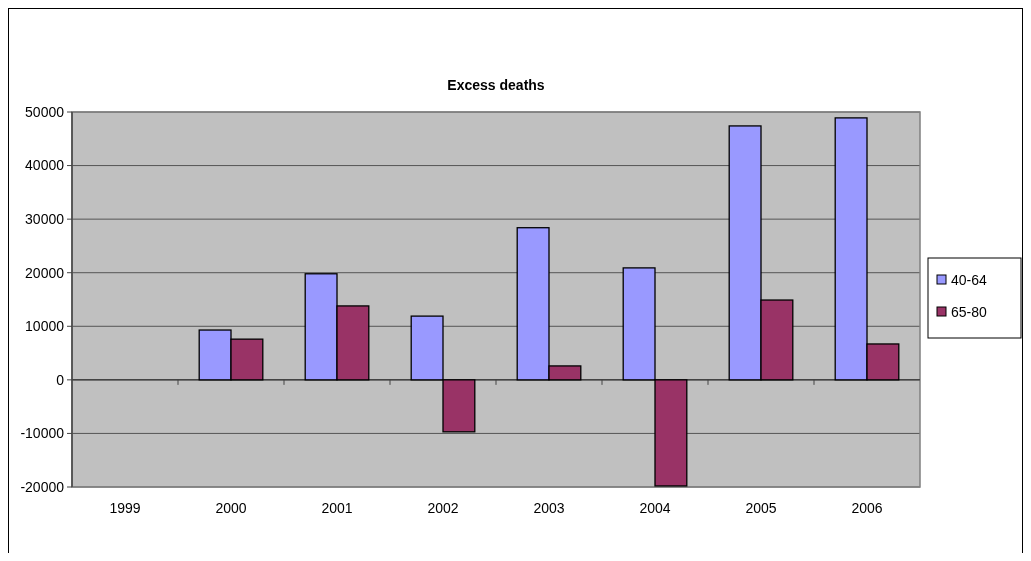 This screenshot has width=1031, height=561. I want to click on y-tick-label: -10000, so click(42, 433).